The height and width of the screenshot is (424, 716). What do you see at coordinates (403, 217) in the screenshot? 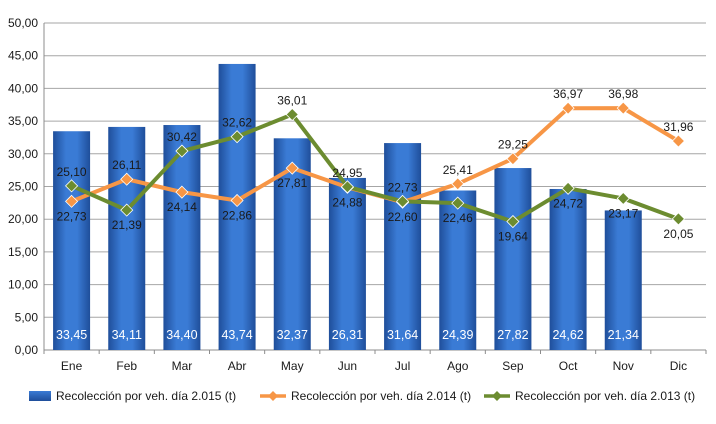
I see `line-value-label: 22,60` at bounding box center [403, 217].